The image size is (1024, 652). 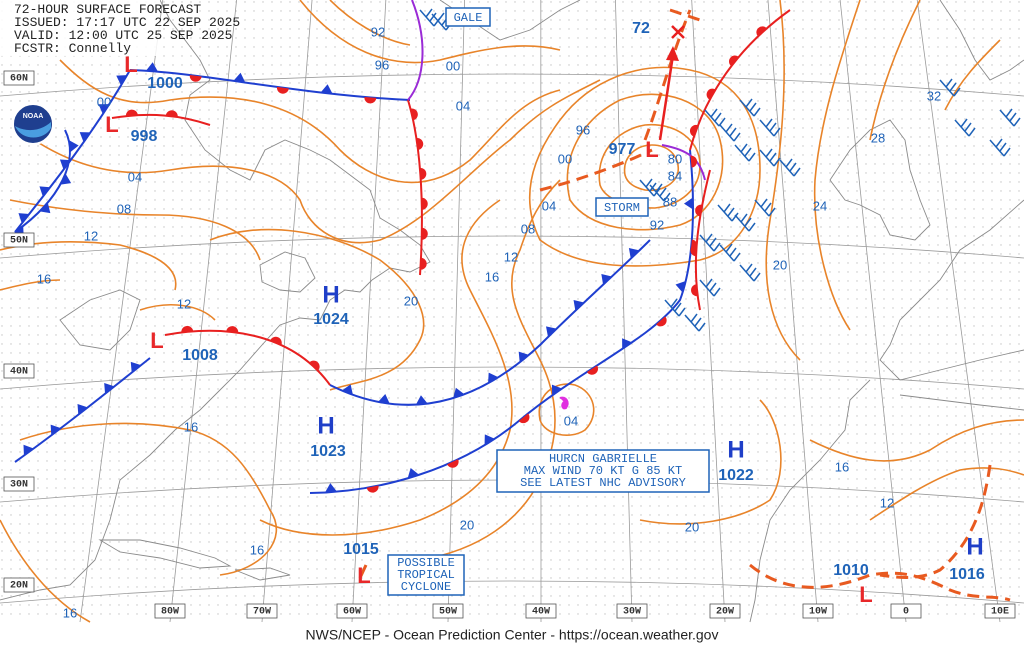 What do you see at coordinates (641, 28) in the screenshot?
I see `track-label: 72` at bounding box center [641, 28].